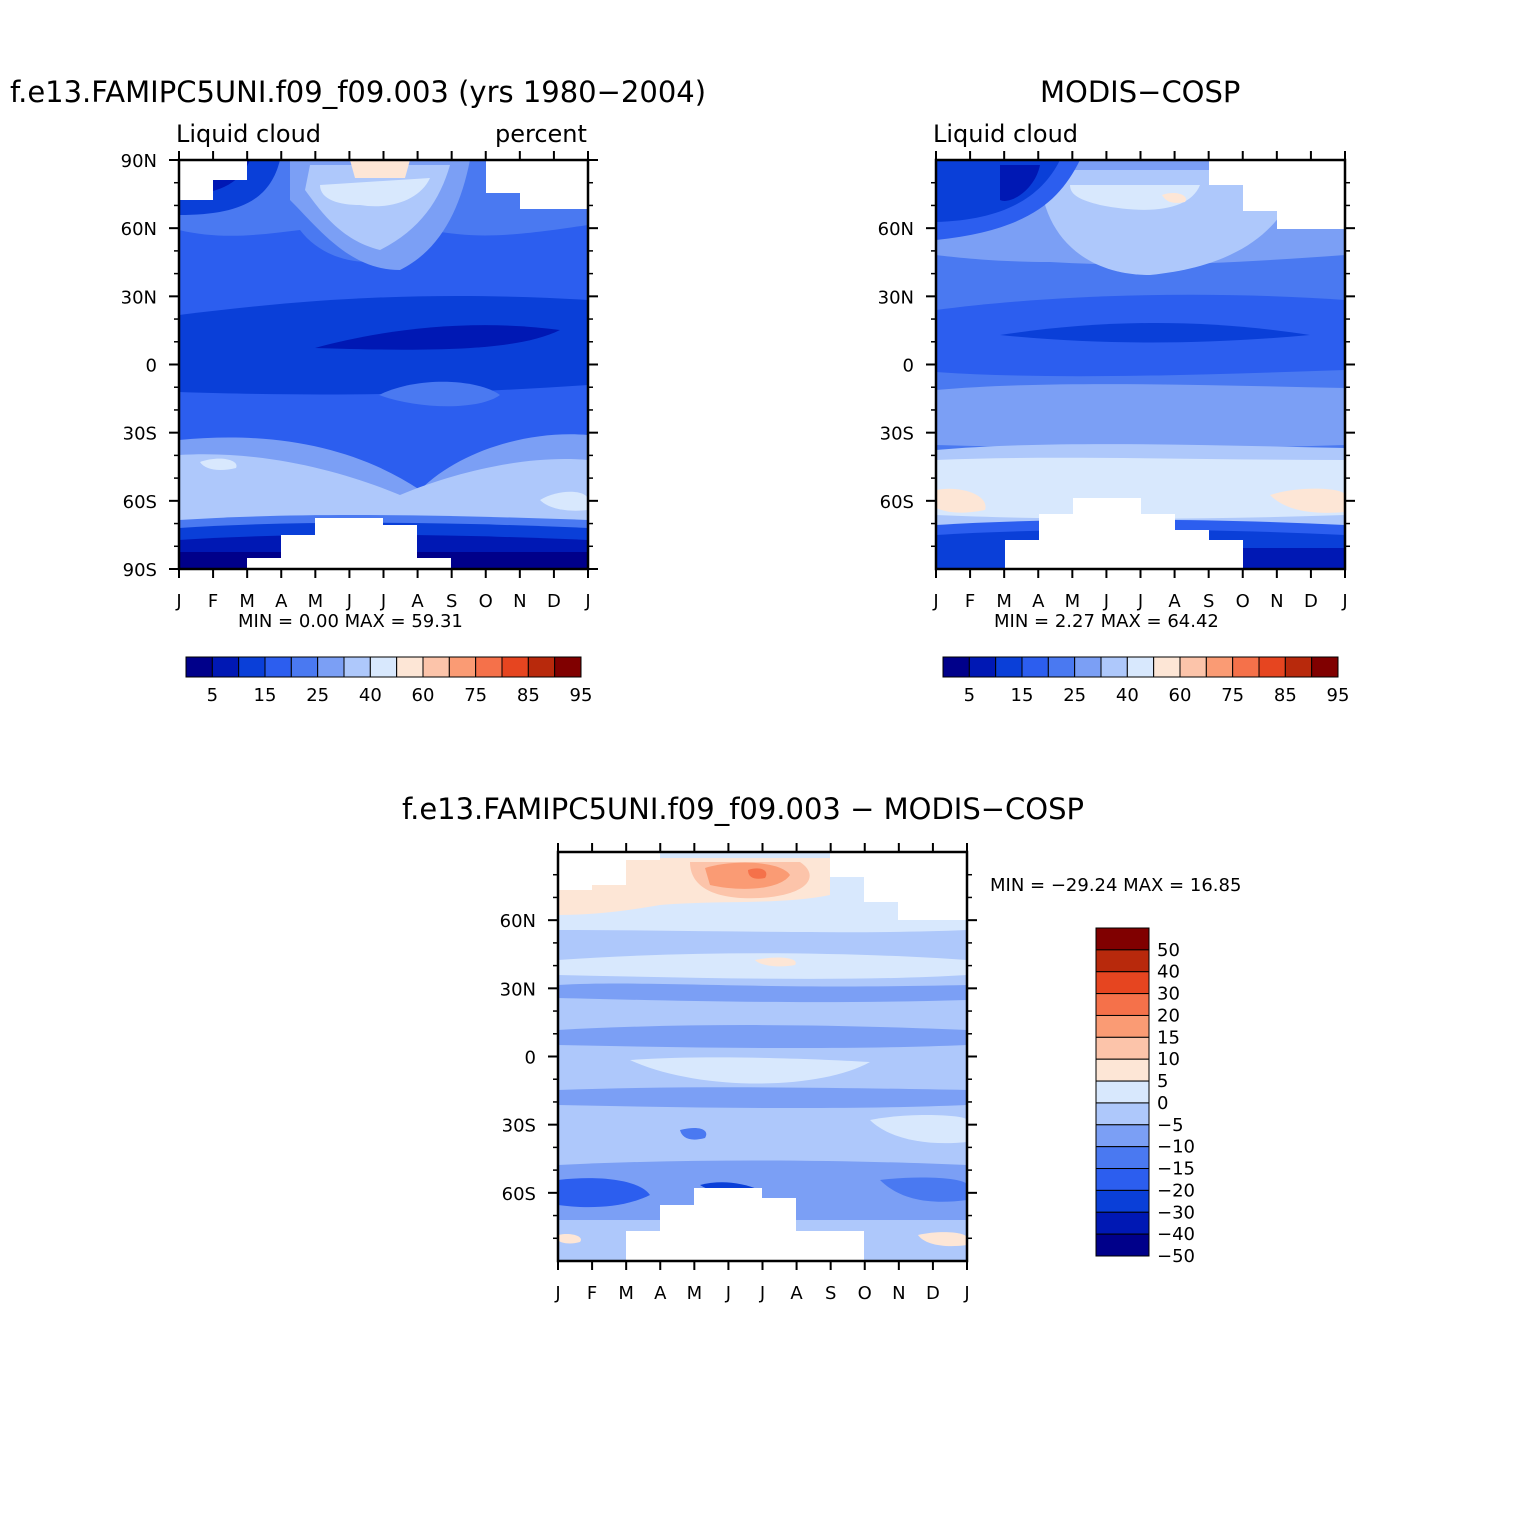 This screenshot has height=1524, width=1524. I want to click on obs-y-tick-label: 30N, so click(896, 297).